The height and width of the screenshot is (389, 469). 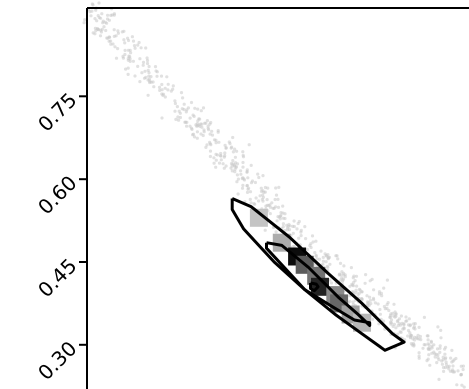 What do you see at coordinates (57, 360) in the screenshot?
I see `y-tick-label: 0.30` at bounding box center [57, 360].